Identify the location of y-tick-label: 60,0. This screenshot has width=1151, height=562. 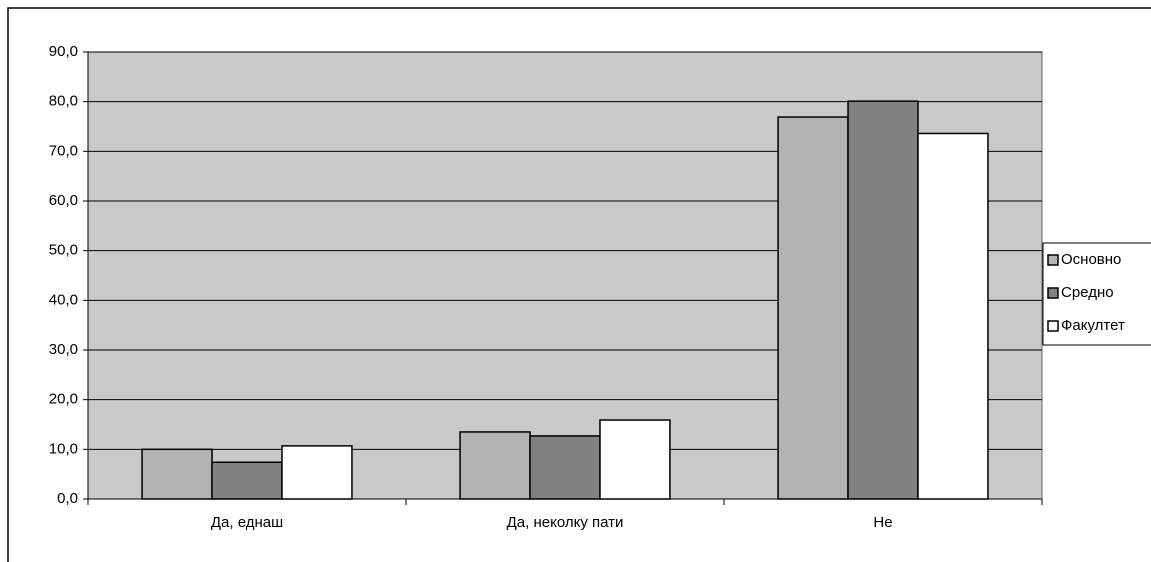
(63, 200).